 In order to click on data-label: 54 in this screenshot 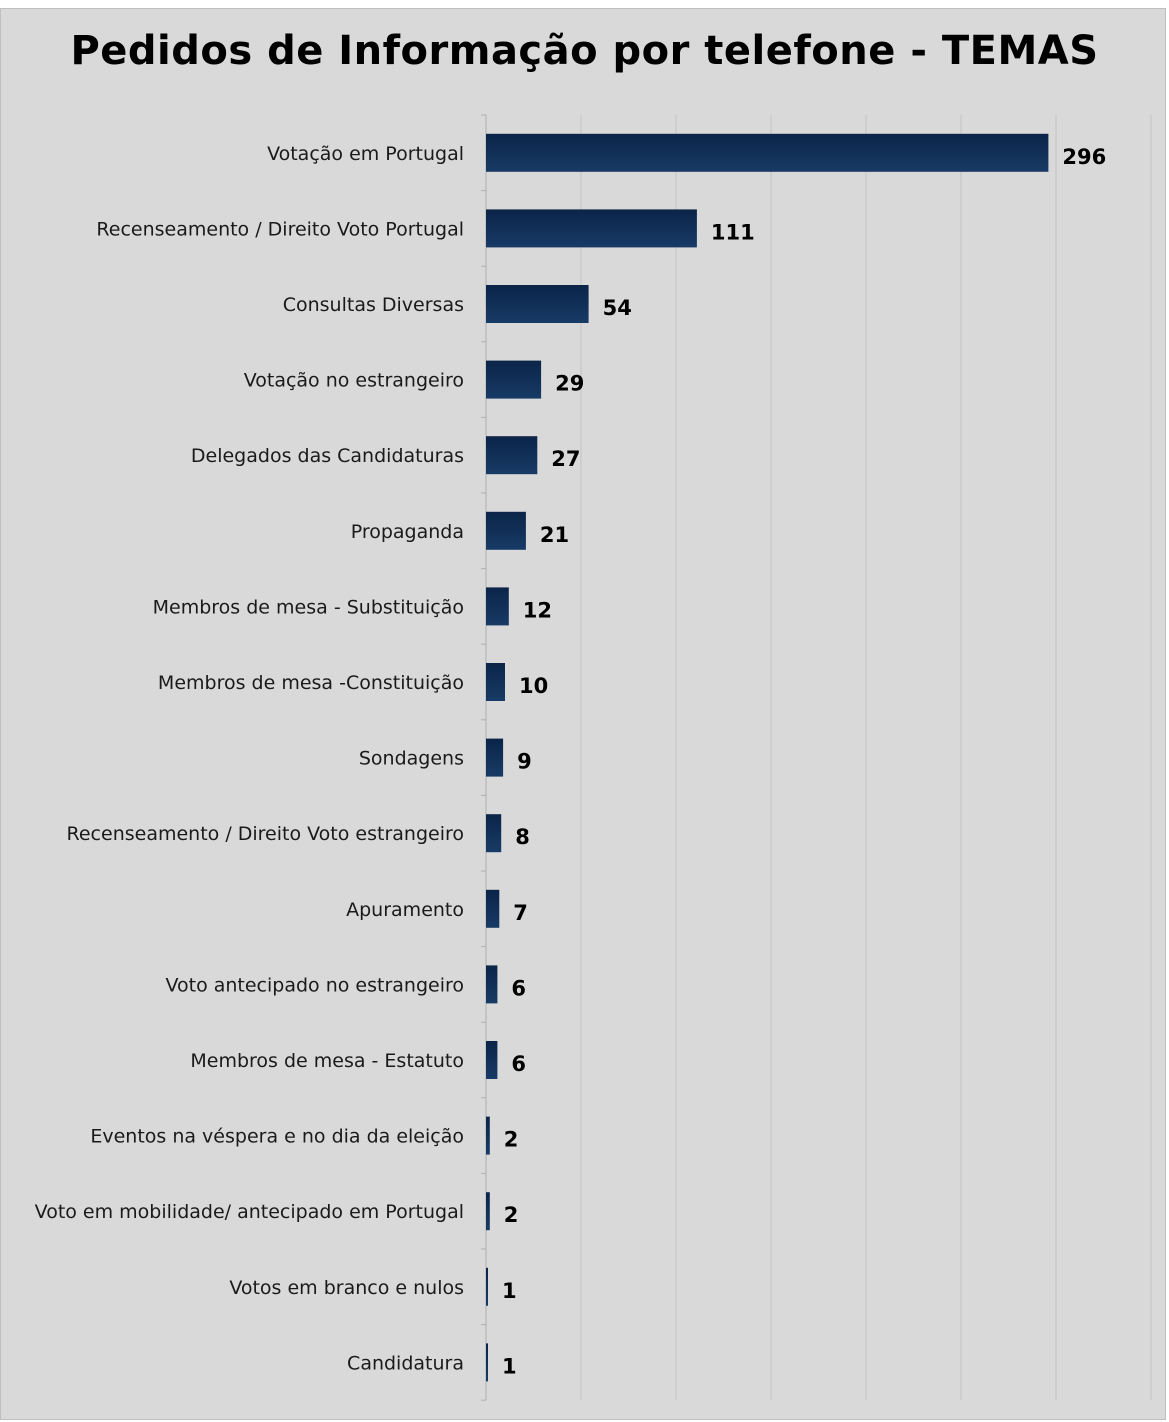, I will do `click(617, 308)`.